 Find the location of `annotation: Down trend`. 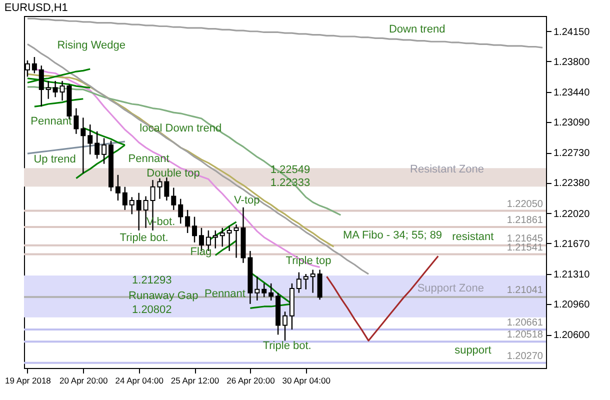

annotation: Down trend is located at coordinates (417, 30).